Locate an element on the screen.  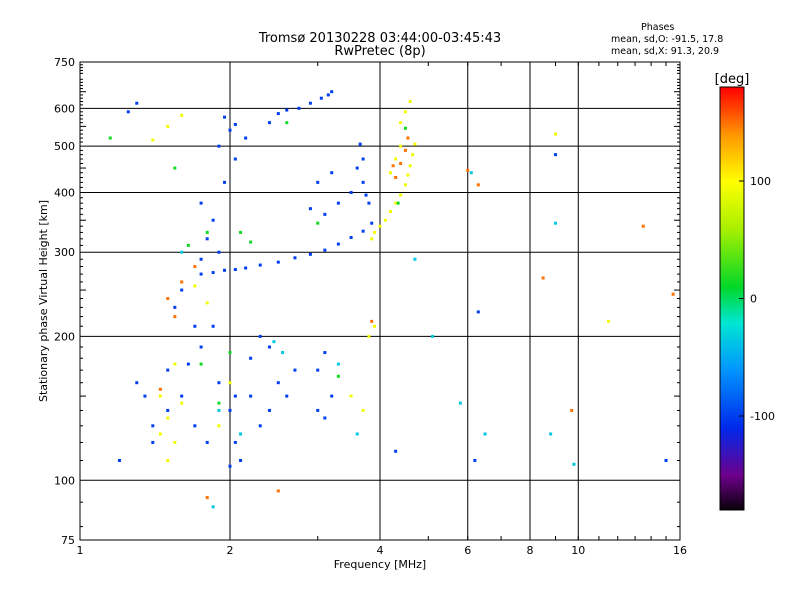
y-tick-label: 500 is located at coordinates (64, 146).